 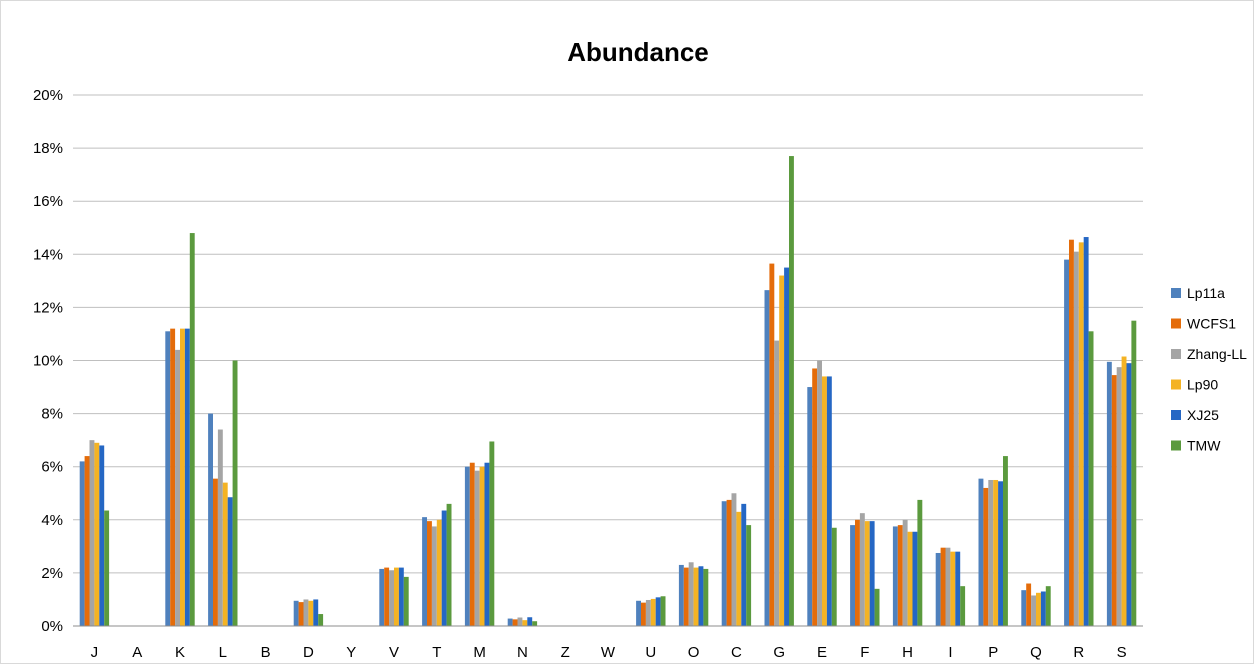 I want to click on bar-lp90-c, so click(x=739, y=568).